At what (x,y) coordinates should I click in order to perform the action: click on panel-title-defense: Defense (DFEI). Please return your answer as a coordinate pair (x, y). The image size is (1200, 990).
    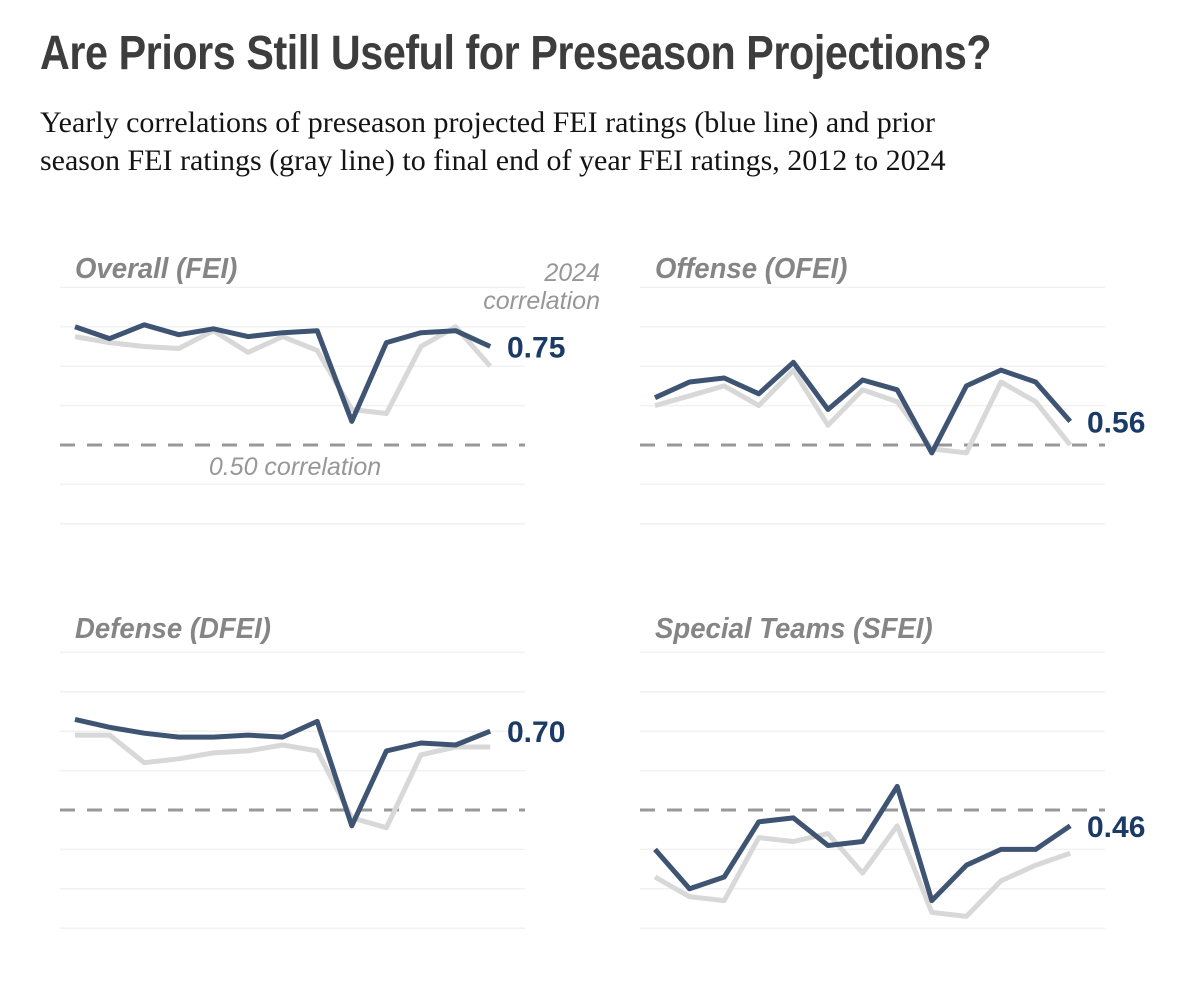
    Looking at the image, I should click on (173, 629).